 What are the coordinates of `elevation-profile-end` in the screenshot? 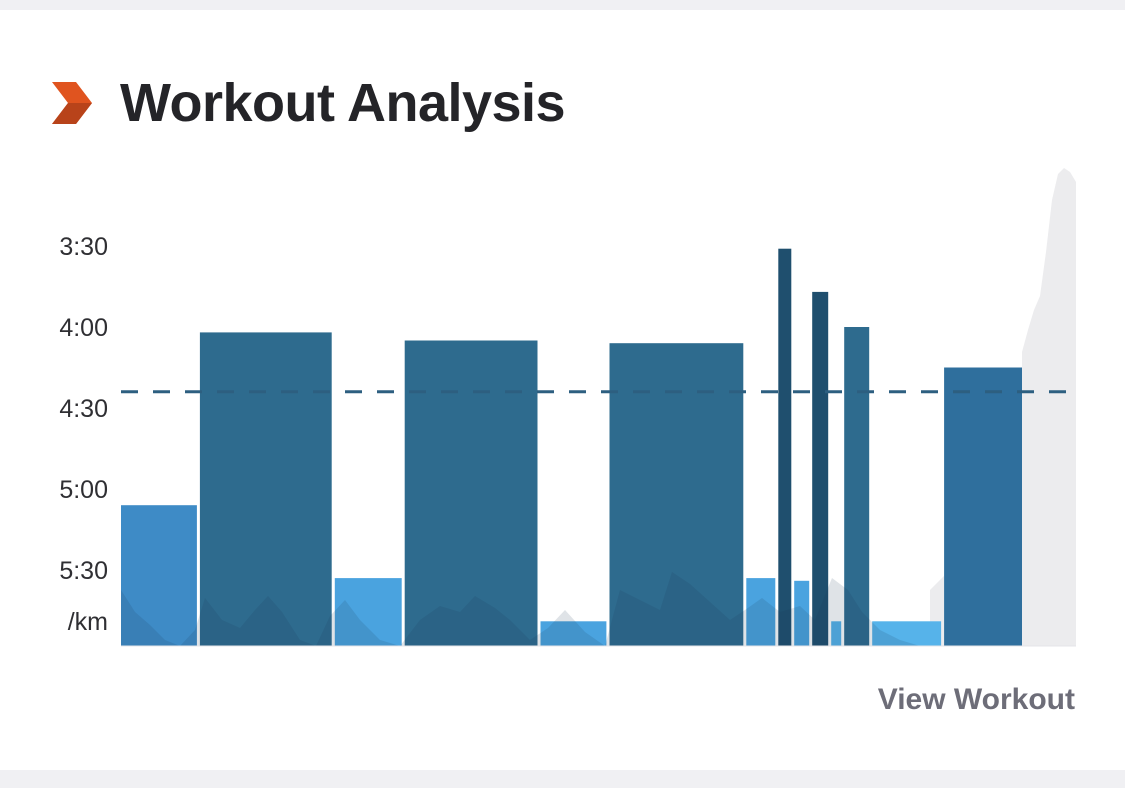 It's located at (1049, 407).